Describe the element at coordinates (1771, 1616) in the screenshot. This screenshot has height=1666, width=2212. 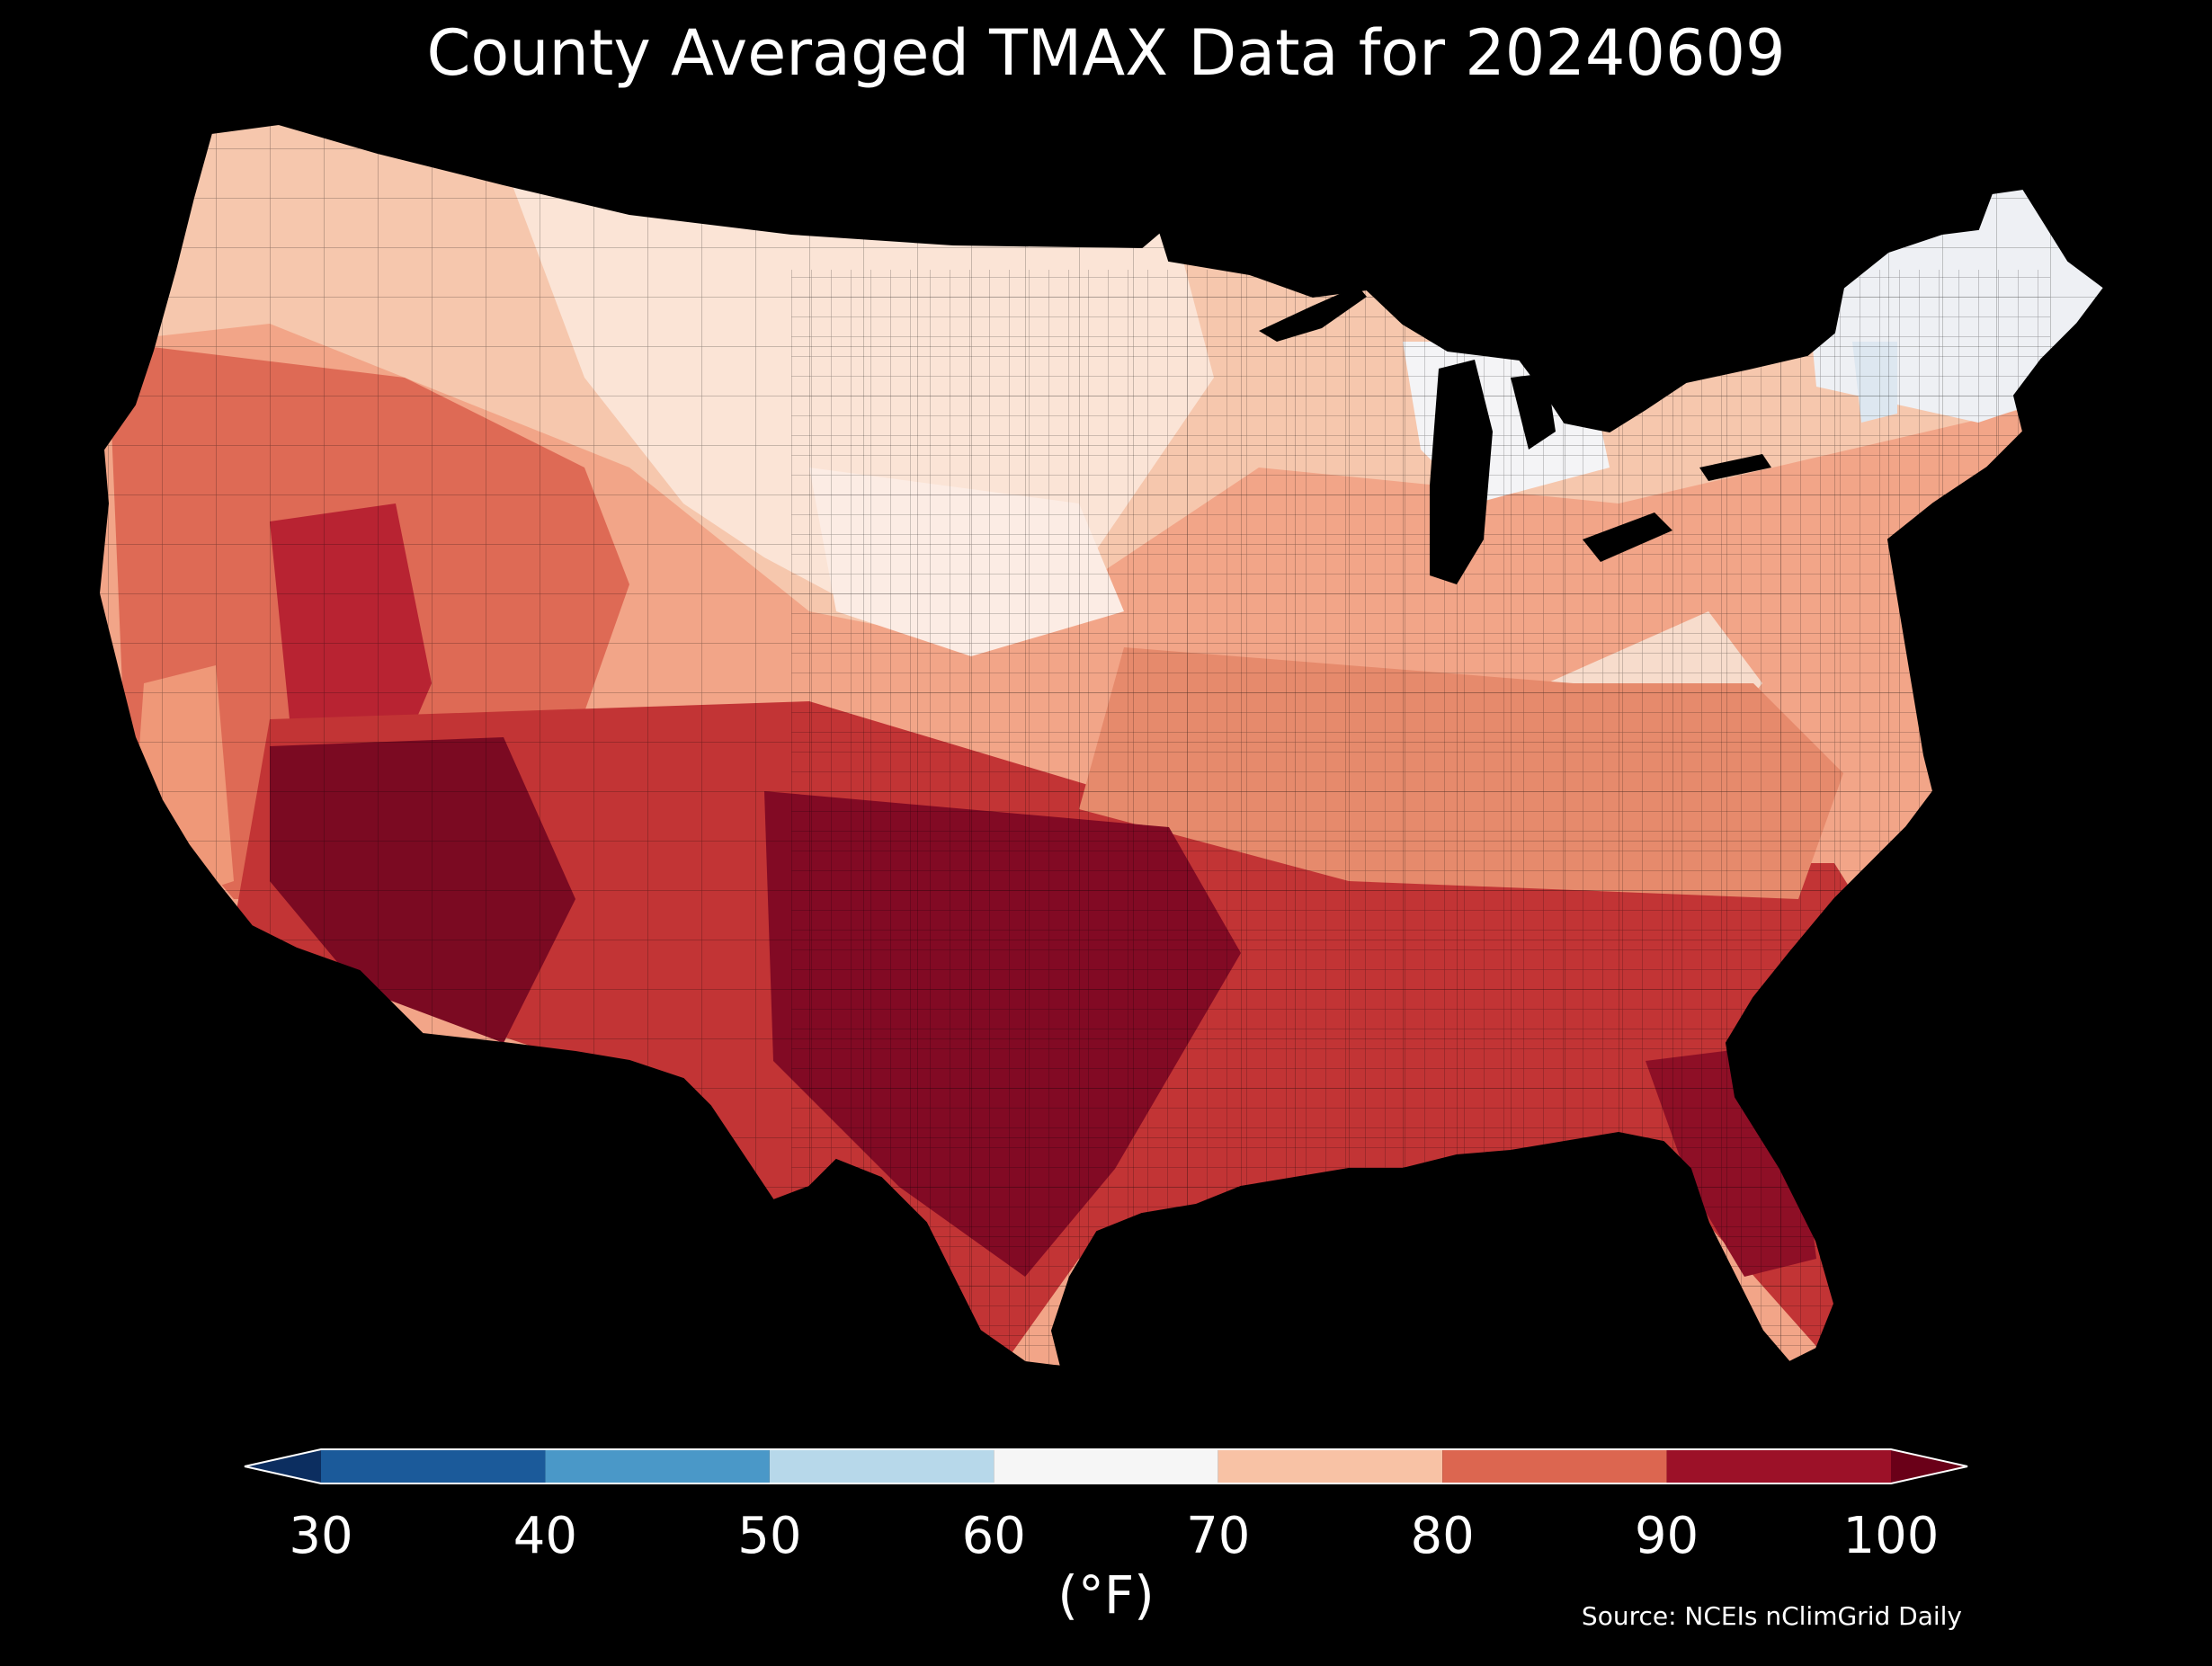
I see `source-credit: Source: NCEIs nClimGrid Daily` at that location.